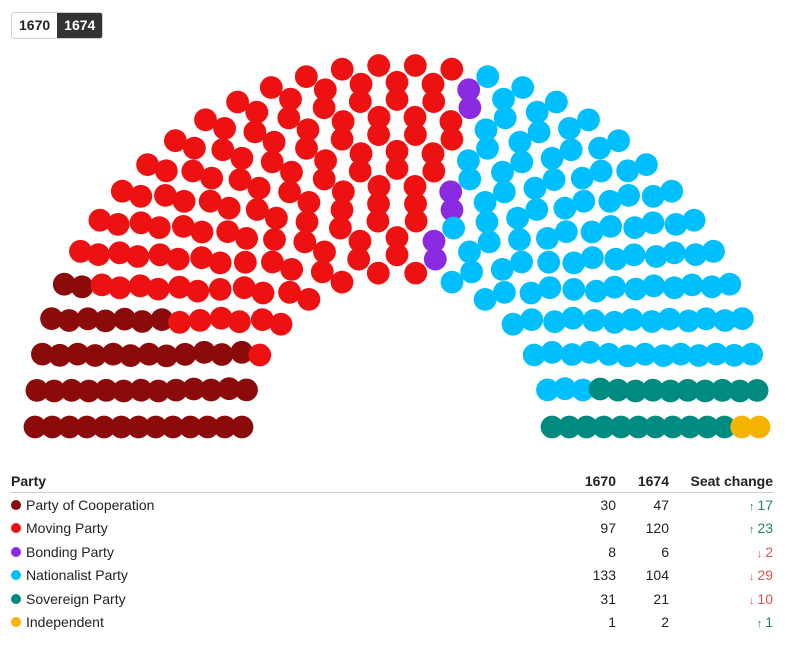 The image size is (794, 645). Describe the element at coordinates (769, 551) in the screenshot. I see `seat-change-value: 2` at that location.